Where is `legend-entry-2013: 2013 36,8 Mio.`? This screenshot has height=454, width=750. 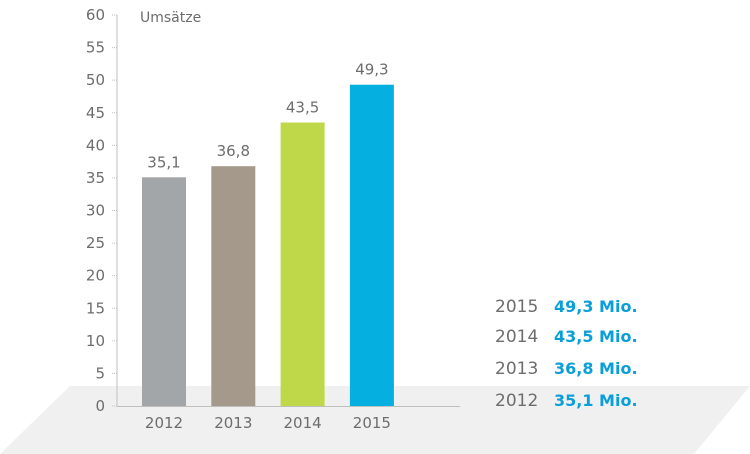
legend-entry-2013: 2013 36,8 Mio. is located at coordinates (566, 369).